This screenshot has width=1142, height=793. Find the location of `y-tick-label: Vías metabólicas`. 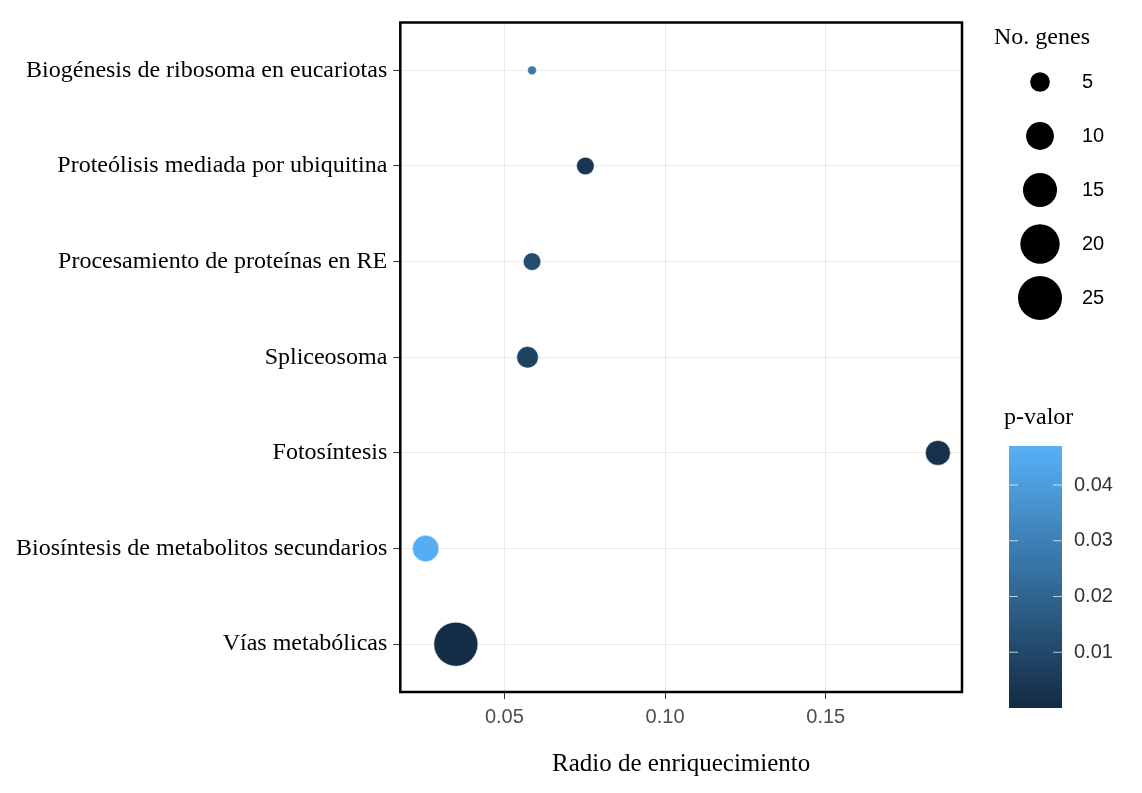

y-tick-label: Vías metabólicas is located at coordinates (305, 642).